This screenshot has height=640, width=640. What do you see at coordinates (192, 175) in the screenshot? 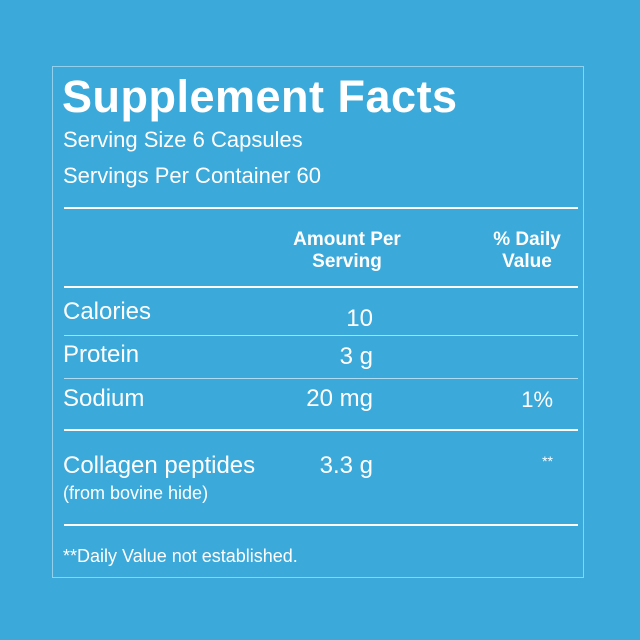
I see `servings-per-container: Servings Per Container 60` at bounding box center [192, 175].